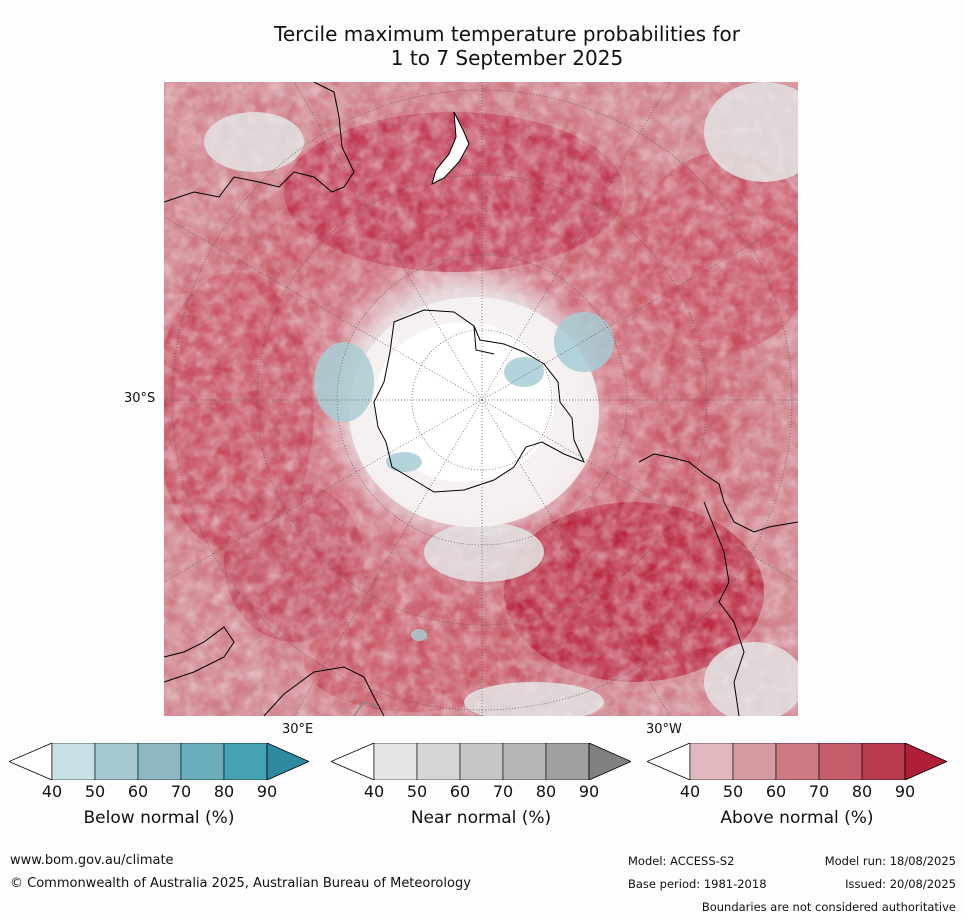 The image size is (965, 919). Describe the element at coordinates (481, 818) in the screenshot. I see `near-normal-label: Near normal (%)` at that location.